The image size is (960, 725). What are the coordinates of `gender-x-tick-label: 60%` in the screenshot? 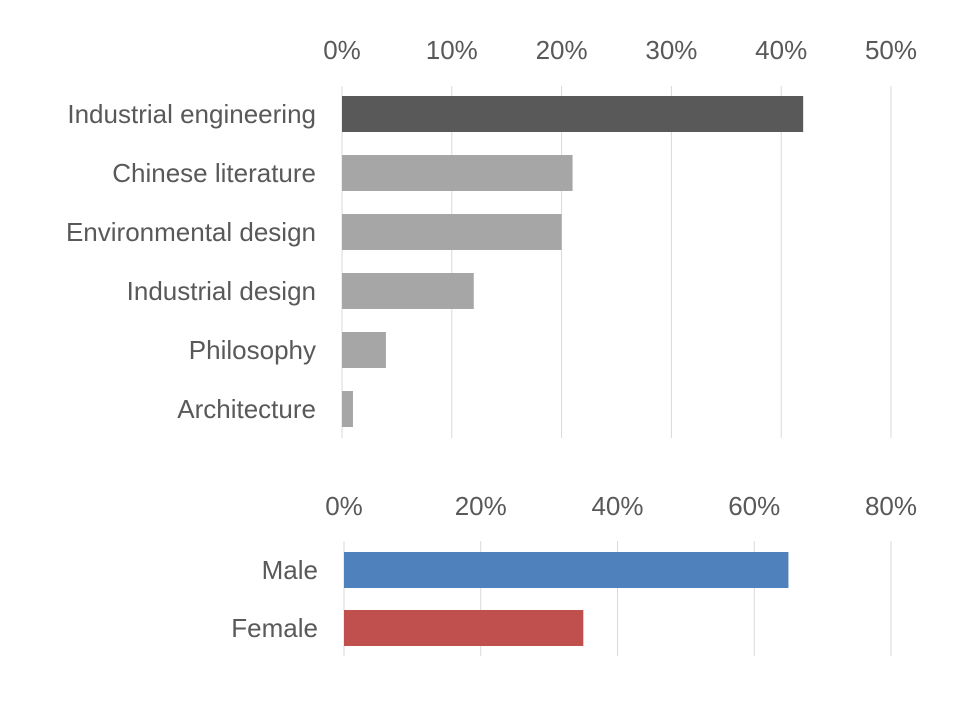 It's located at (754, 506).